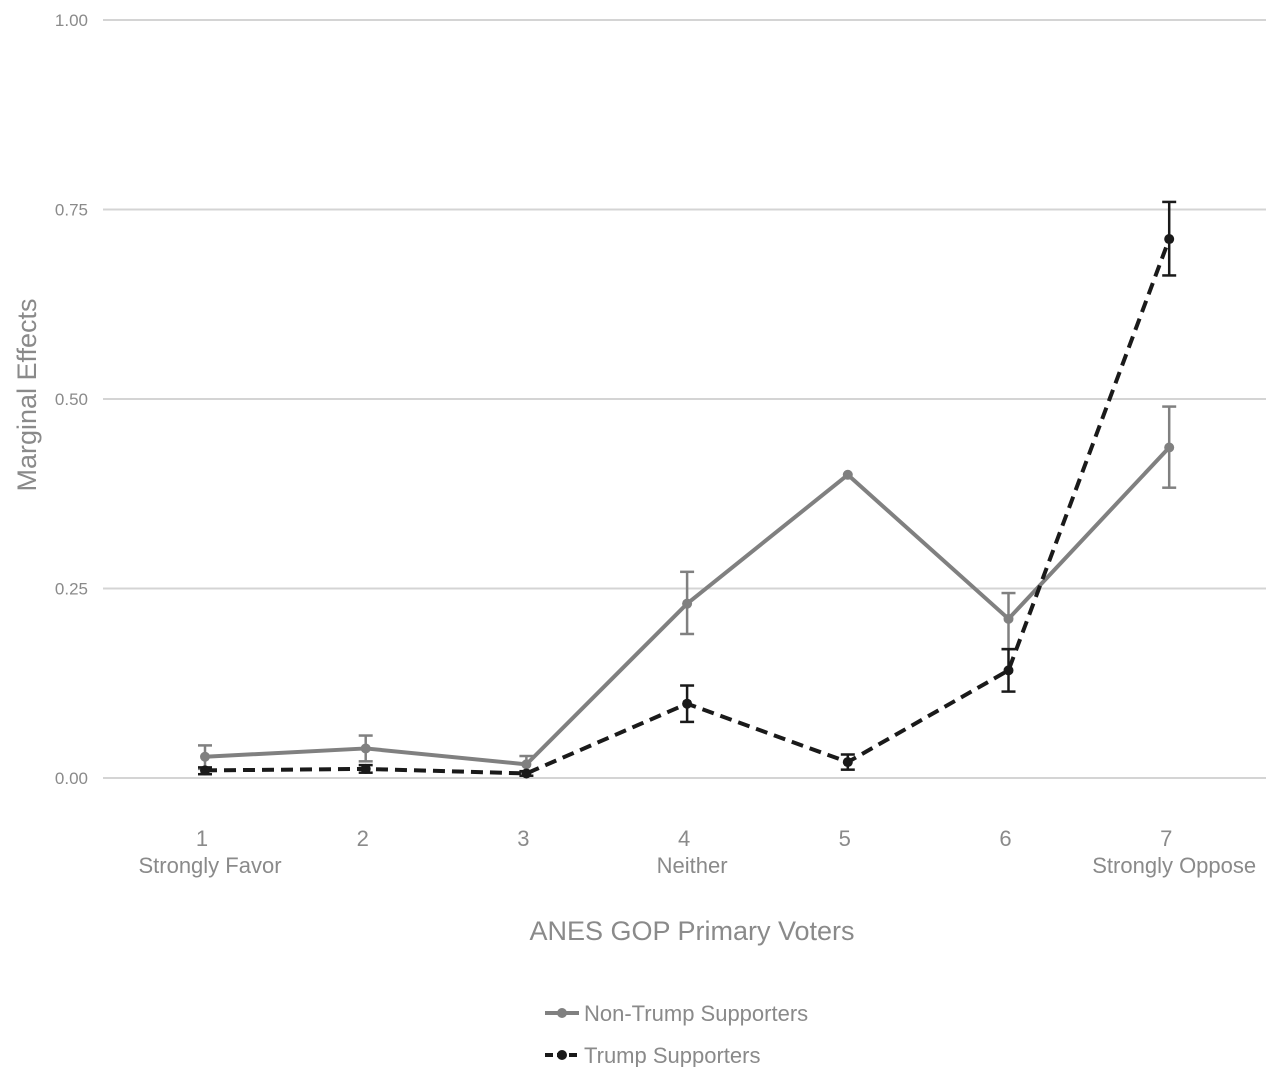  What do you see at coordinates (1174, 865) in the screenshot?
I see `x-tick-sublabel: Strongly Oppose` at bounding box center [1174, 865].